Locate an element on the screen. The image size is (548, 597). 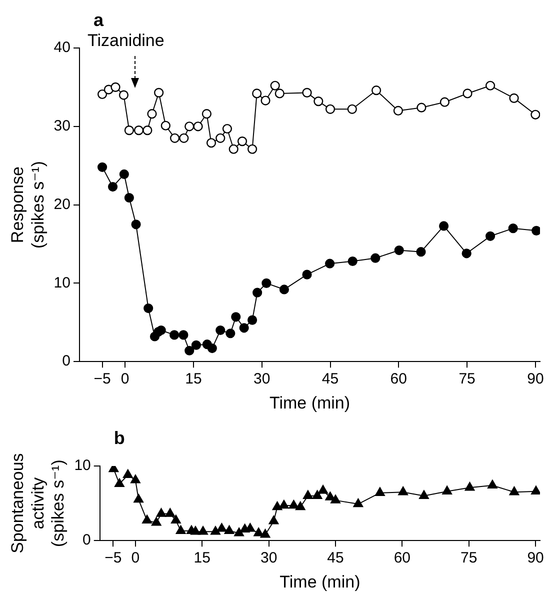
x-tick-label: 90 is located at coordinates (535, 379).